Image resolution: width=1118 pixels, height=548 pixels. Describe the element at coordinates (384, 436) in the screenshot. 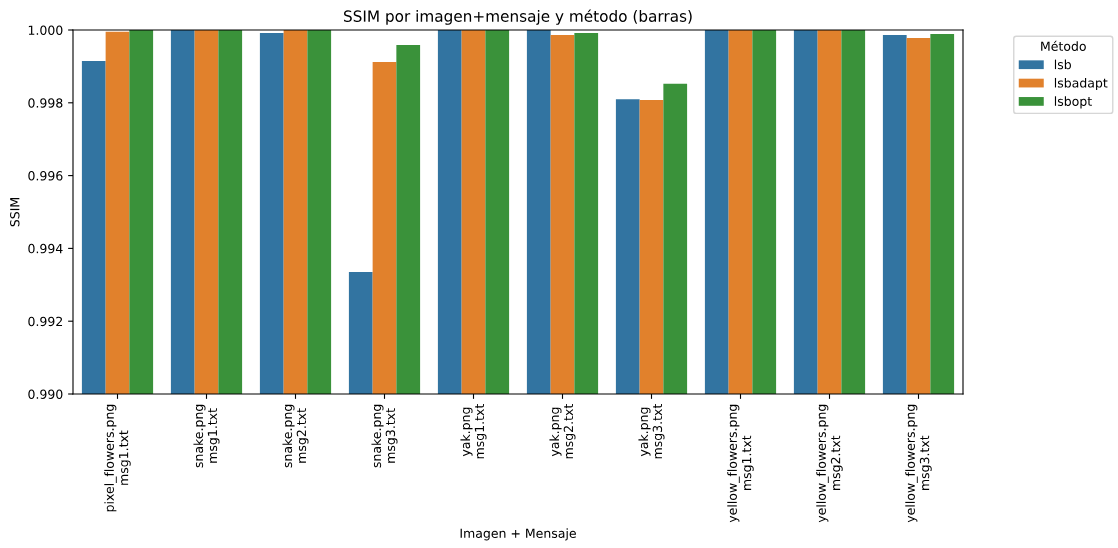

I see `x-tick-label: snake.png msg3.txt` at that location.